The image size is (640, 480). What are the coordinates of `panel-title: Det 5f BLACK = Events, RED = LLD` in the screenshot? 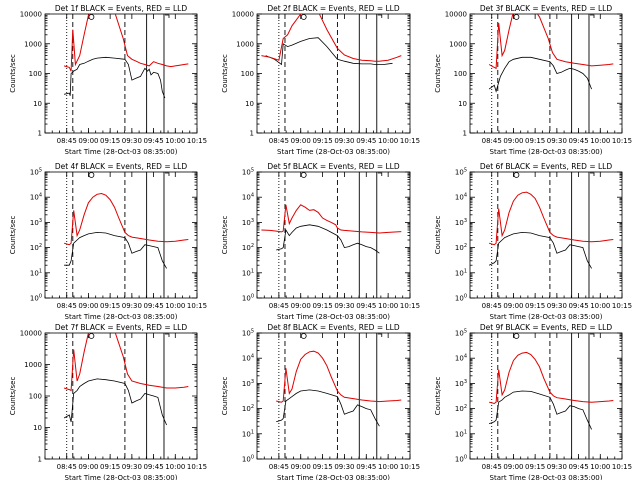 It's located at (333, 166).